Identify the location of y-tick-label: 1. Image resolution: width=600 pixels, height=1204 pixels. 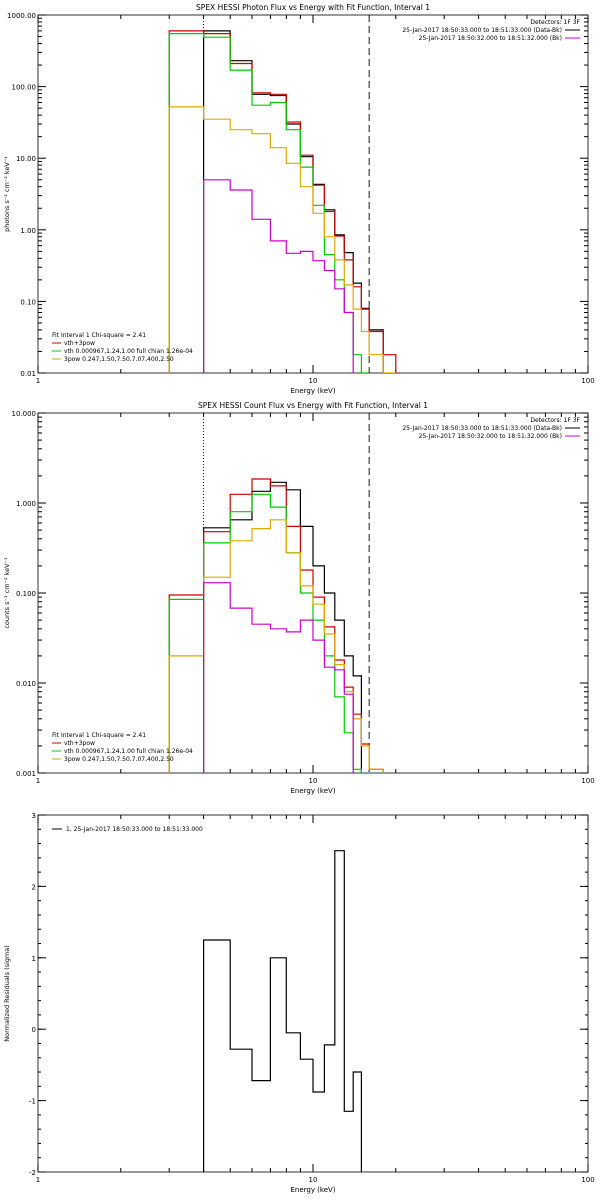
(34, 959).